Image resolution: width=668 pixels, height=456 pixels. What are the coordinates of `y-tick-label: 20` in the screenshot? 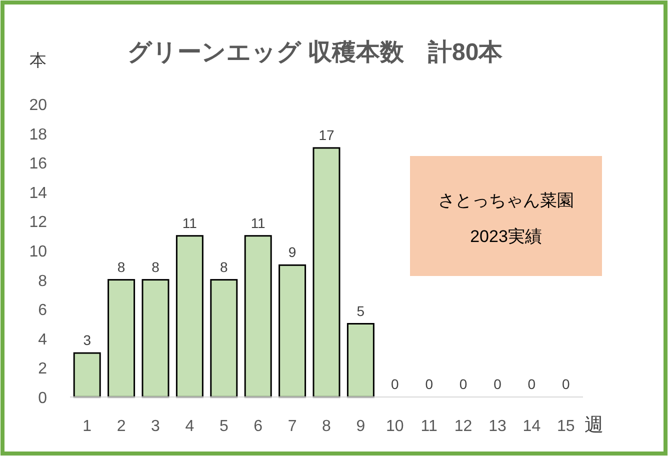 It's located at (38, 105).